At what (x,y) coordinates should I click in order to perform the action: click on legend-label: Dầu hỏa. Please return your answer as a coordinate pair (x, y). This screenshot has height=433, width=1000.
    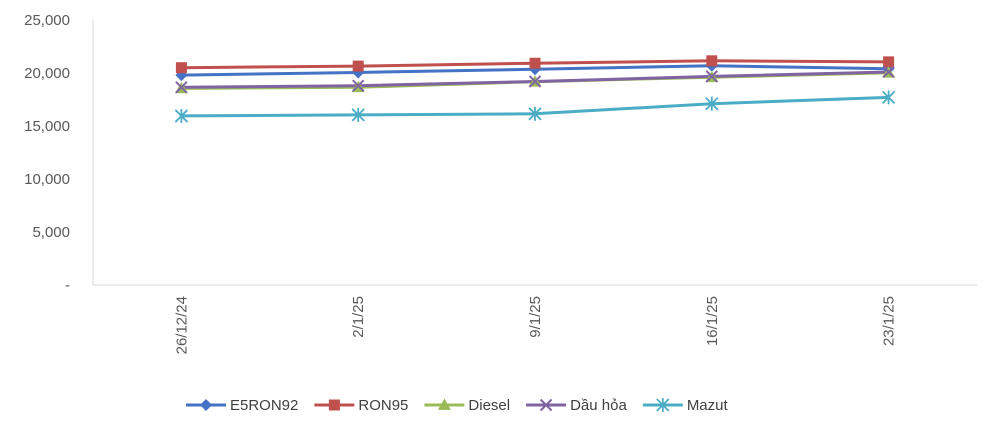
    Looking at the image, I should click on (598, 405).